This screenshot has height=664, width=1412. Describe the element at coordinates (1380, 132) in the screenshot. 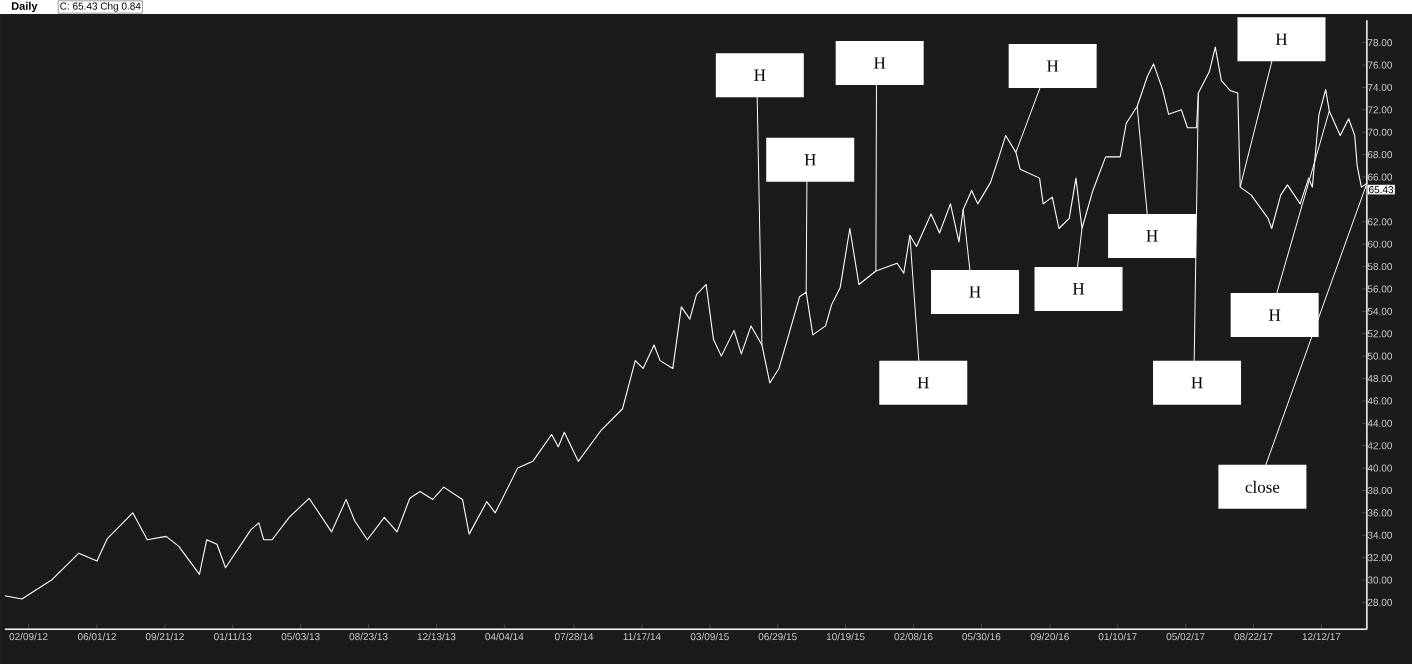

I see `y-tick-label: 70.00` at that location.